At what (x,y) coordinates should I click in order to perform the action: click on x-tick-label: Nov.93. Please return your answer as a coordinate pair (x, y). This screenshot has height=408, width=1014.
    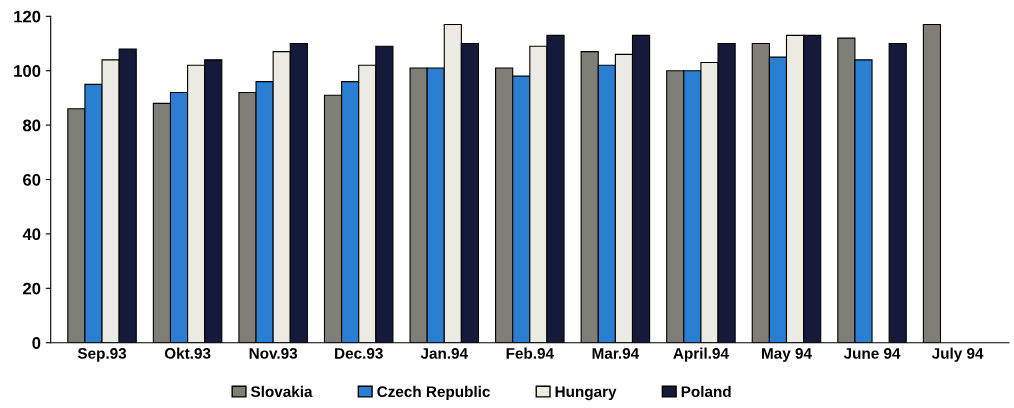
    Looking at the image, I should click on (273, 353).